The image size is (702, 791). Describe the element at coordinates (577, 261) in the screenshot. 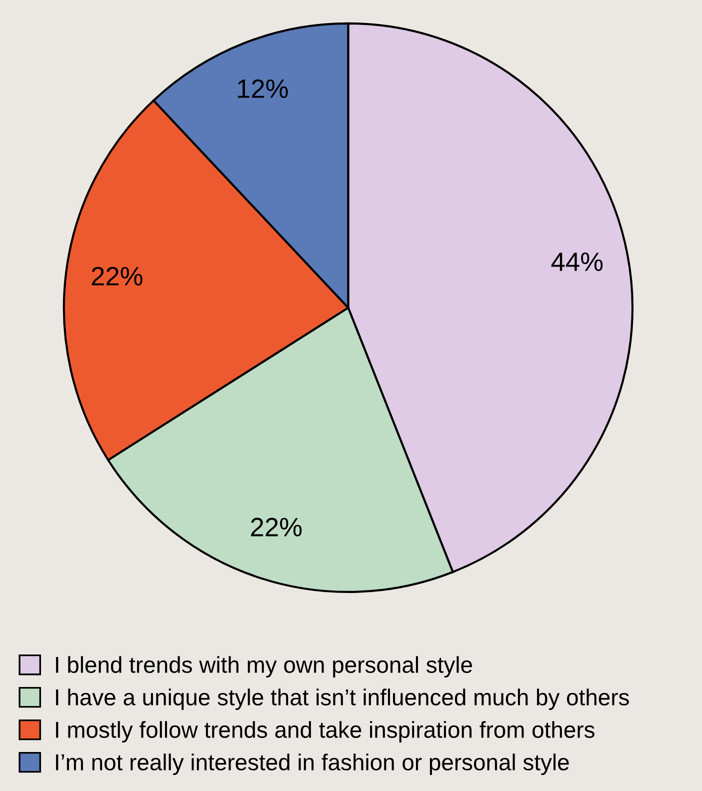

I see `data-label: 44%` at that location.